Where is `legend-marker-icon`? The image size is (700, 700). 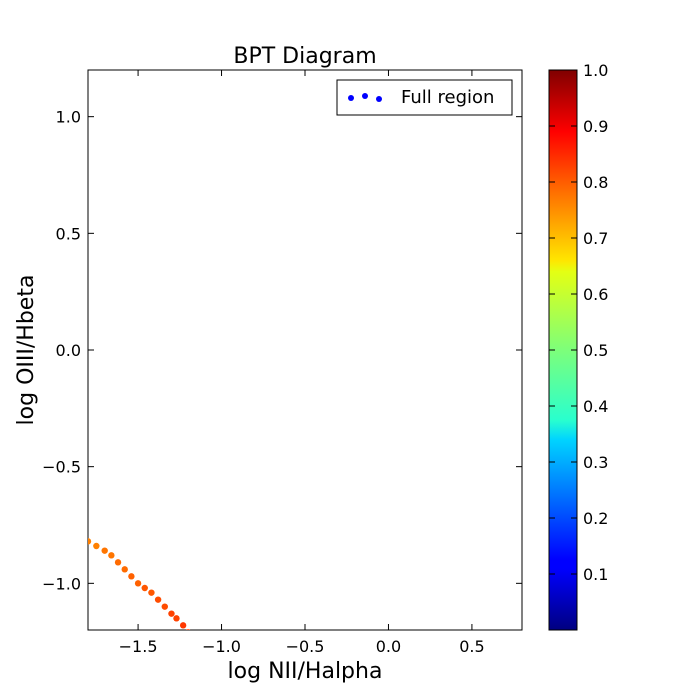 legend-marker-icon is located at coordinates (365, 97).